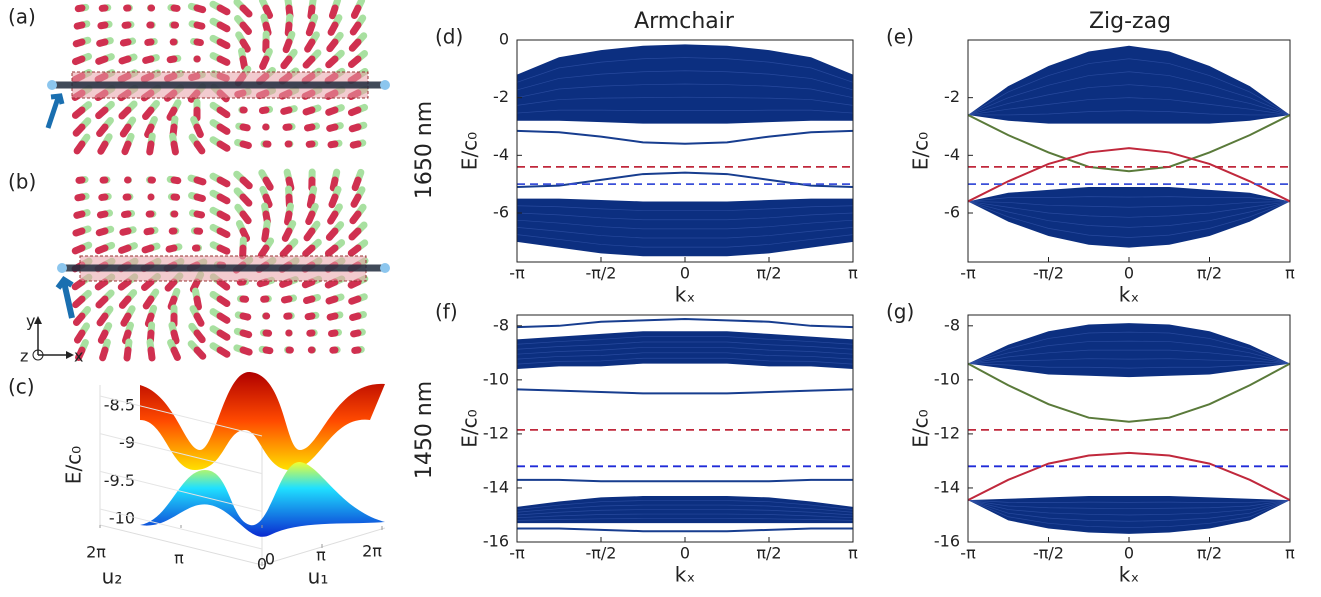 Image resolution: width=1321 pixels, height=597 pixels. What do you see at coordinates (900, 312) in the screenshot?
I see `panel-label: (g)` at bounding box center [900, 312].